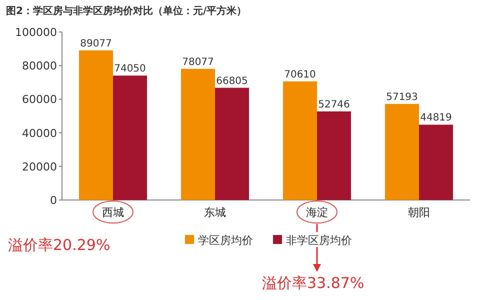 This screenshot has height=300, width=480. I want to click on x-tick-label: 朝阳, so click(419, 212).